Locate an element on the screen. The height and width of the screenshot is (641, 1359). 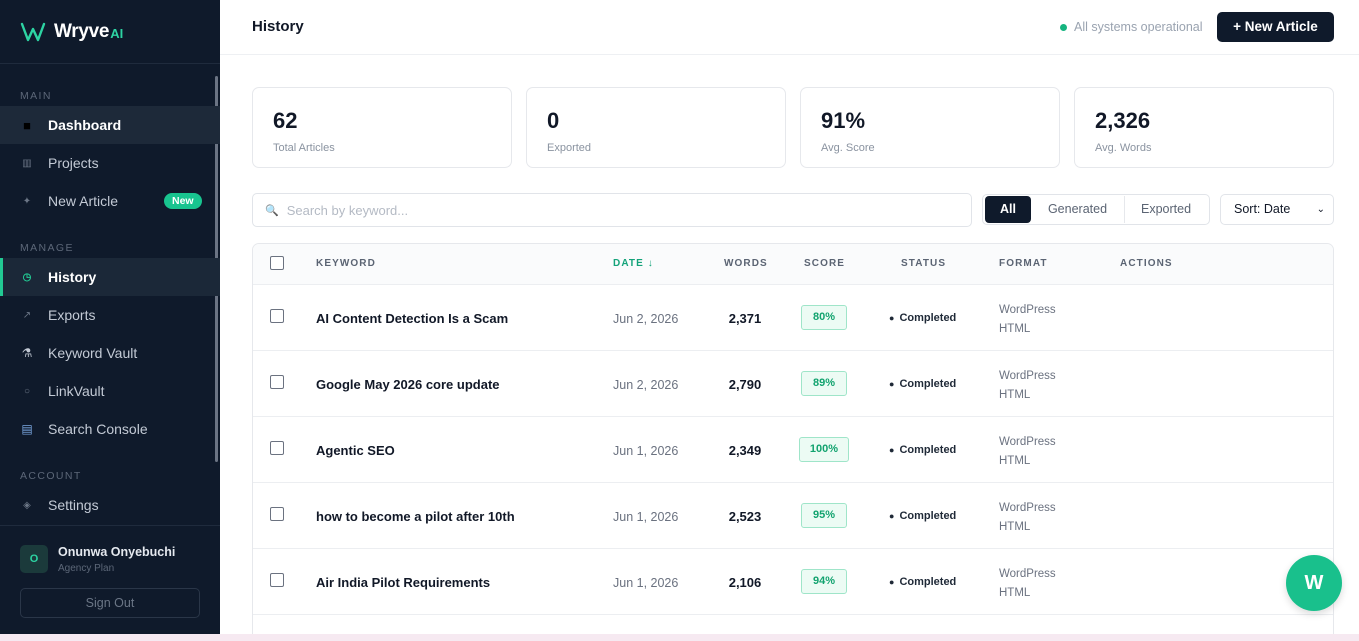
row-keyword: how to become a pilot after 10th is located at coordinates (415, 516).